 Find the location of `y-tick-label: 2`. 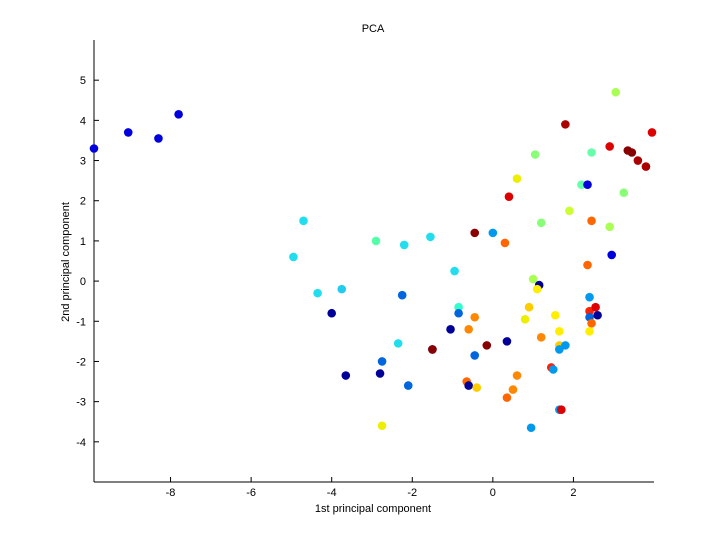

y-tick-label: 2 is located at coordinates (83, 202).